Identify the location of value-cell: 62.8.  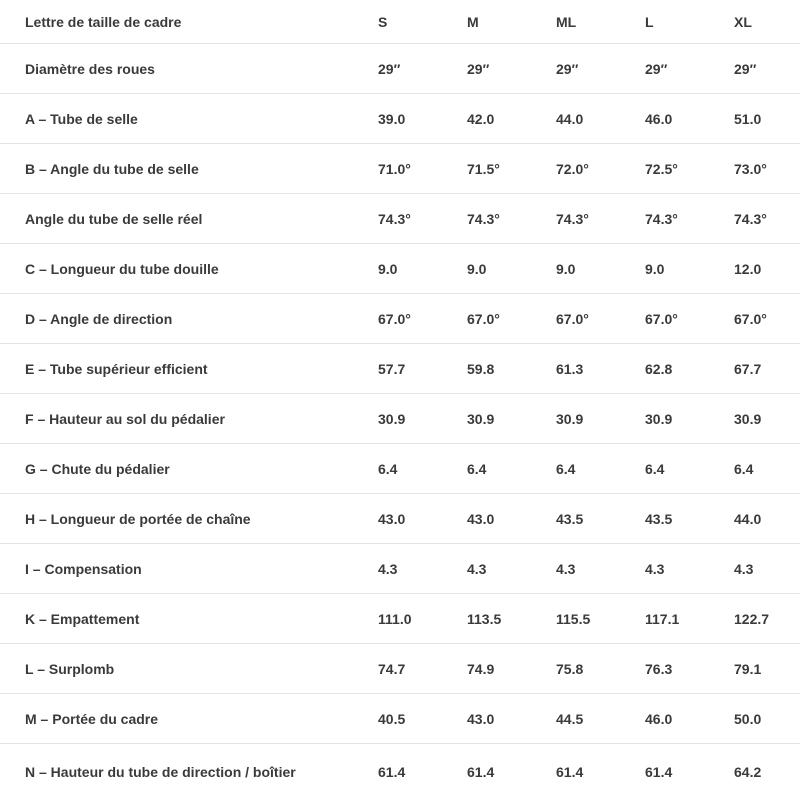
(659, 368).